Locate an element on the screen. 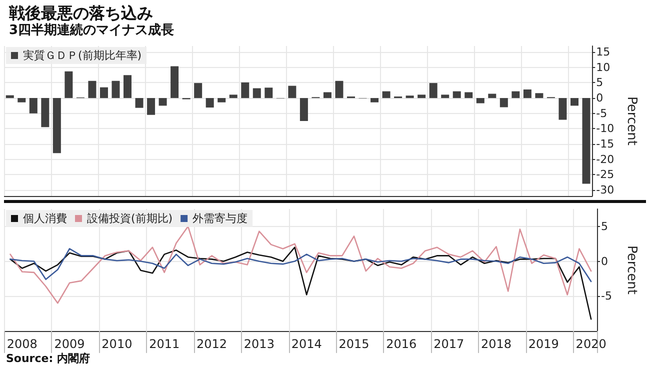  x-tick-label: 2020 is located at coordinates (591, 344).